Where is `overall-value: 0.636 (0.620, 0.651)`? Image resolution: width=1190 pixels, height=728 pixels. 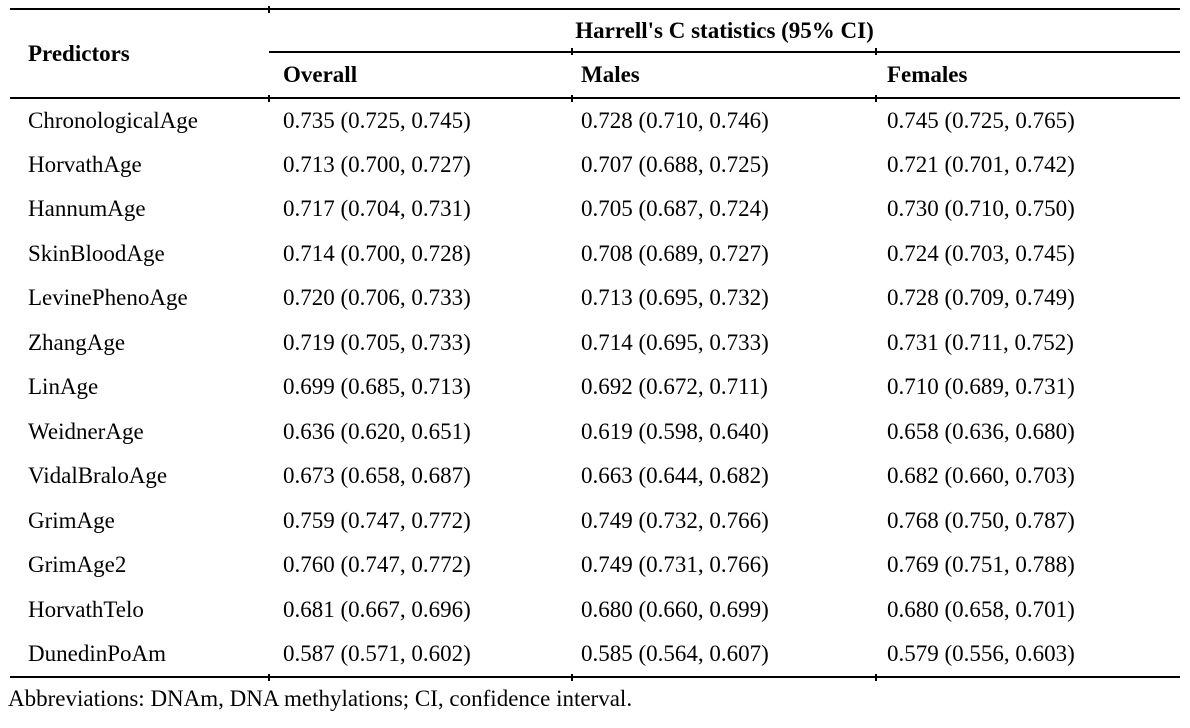
overall-value: 0.636 (0.620, 0.651) is located at coordinates (377, 431).